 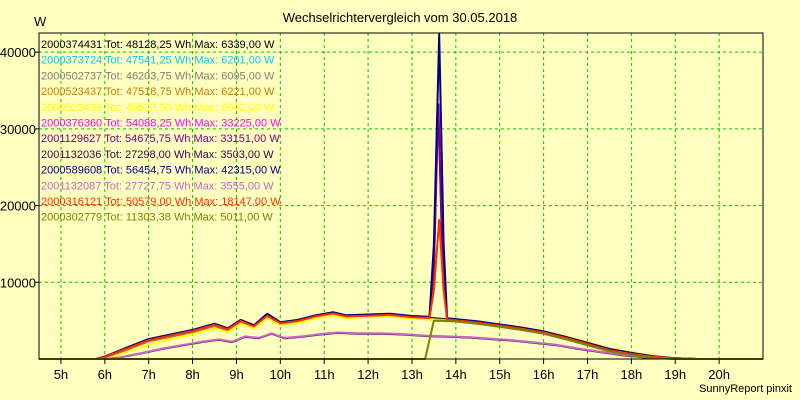 What do you see at coordinates (18, 206) in the screenshot?
I see `y-tick-label: 20000` at bounding box center [18, 206].